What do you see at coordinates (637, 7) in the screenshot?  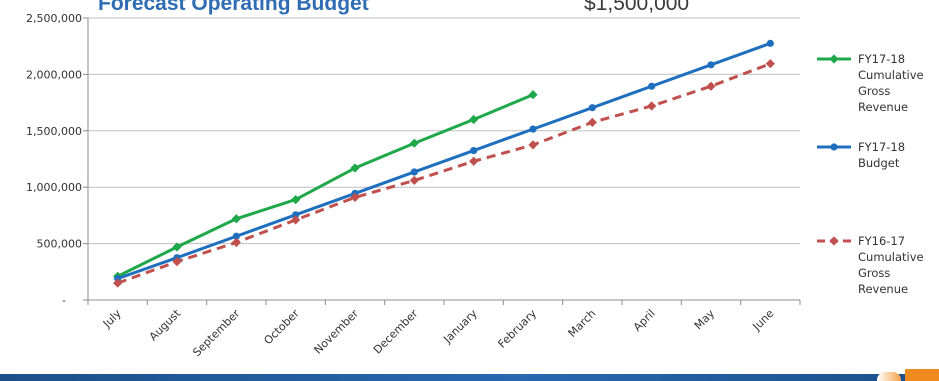 I see `budget-amount: $1,500,000` at bounding box center [637, 7].